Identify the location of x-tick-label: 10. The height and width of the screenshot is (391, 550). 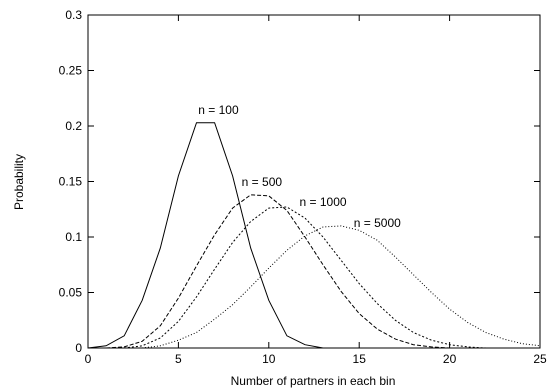
(269, 359).